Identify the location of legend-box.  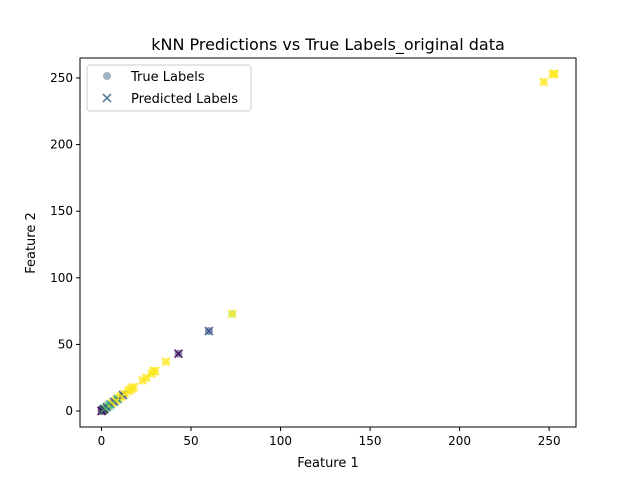
(169, 88).